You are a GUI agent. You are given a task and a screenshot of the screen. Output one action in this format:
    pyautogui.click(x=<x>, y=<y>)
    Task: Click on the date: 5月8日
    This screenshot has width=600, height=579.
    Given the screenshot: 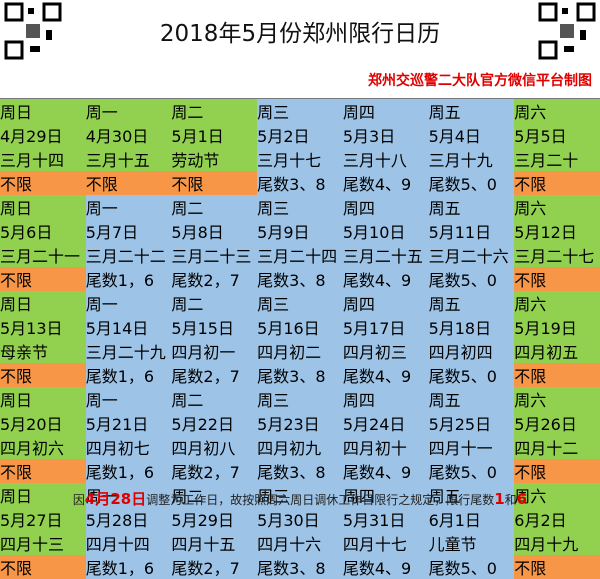 What is the action you would take?
    pyautogui.click(x=197, y=232)
    